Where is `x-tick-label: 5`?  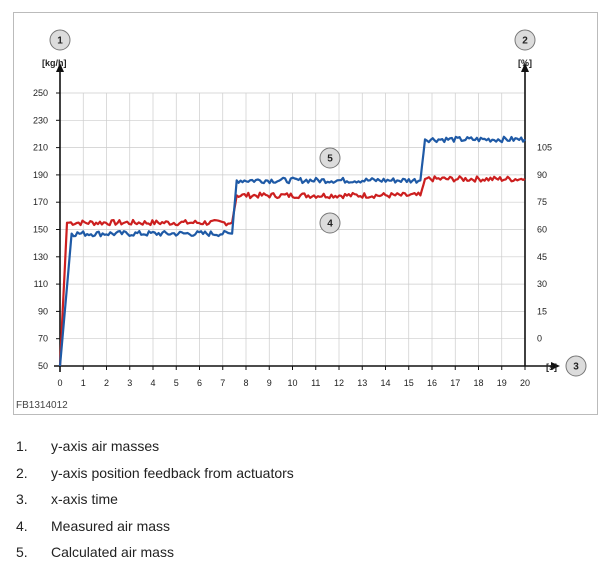 x-tick-label: 5 is located at coordinates (176, 383).